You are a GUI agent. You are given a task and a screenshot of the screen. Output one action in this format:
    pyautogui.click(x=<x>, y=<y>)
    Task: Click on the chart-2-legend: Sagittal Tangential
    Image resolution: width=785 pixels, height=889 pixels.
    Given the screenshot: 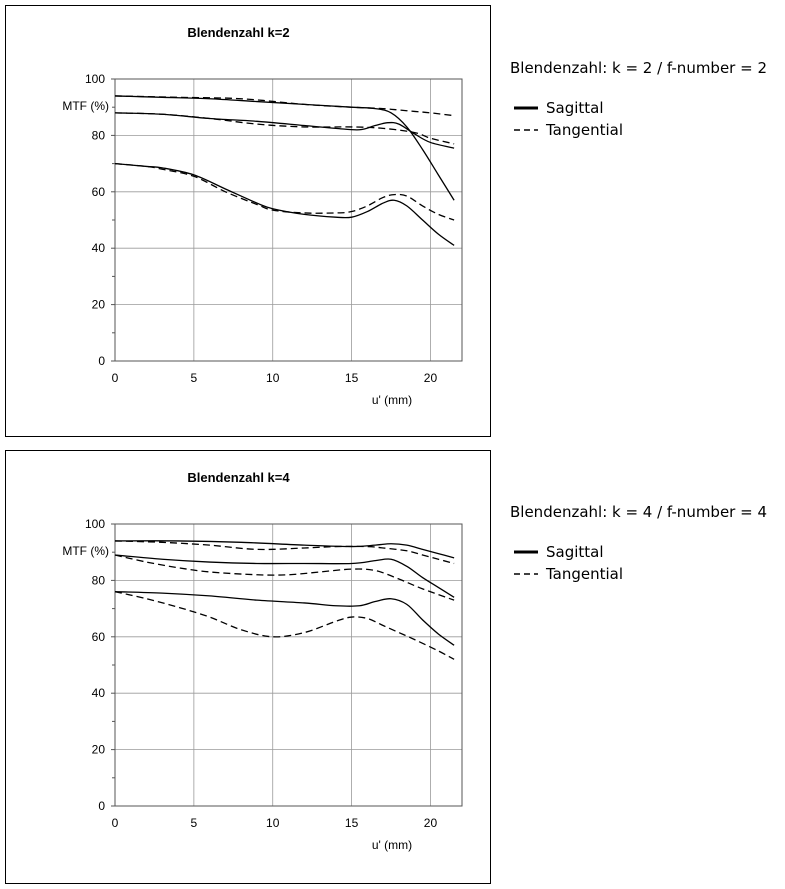 What is the action you would take?
    pyautogui.click(x=640, y=563)
    